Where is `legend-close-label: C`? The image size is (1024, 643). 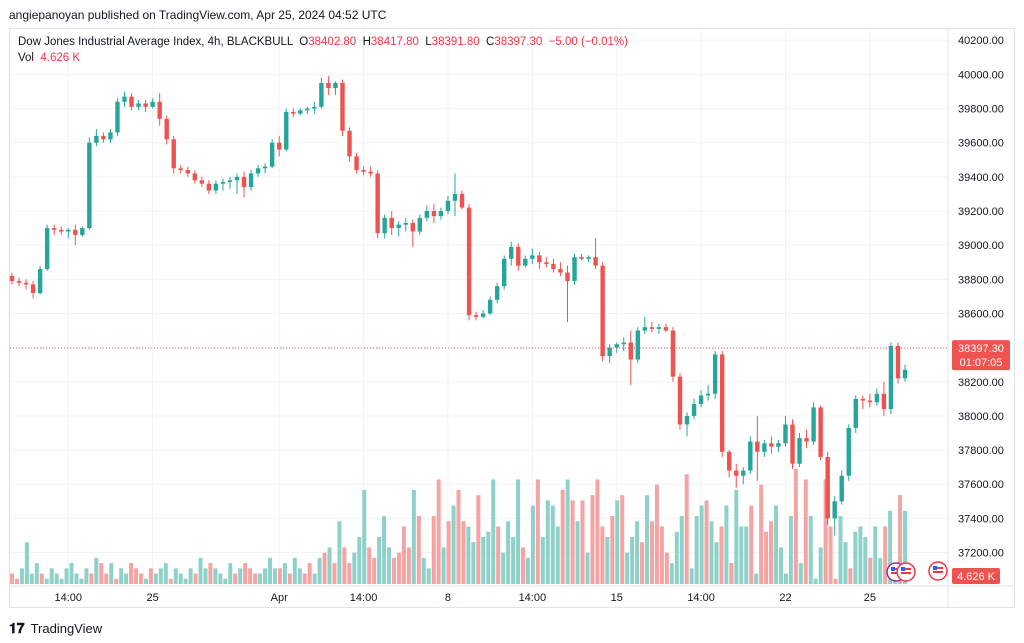
legend-close-label: C is located at coordinates (490, 42).